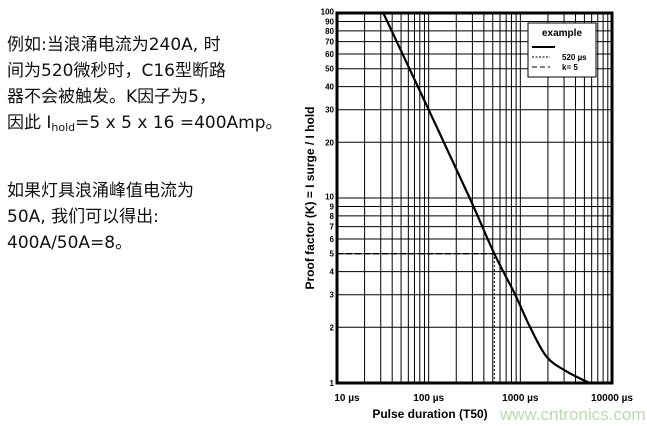 The width and height of the screenshot is (647, 426). Describe the element at coordinates (332, 327) in the screenshot. I see `y-tick-label: 2` at that location.